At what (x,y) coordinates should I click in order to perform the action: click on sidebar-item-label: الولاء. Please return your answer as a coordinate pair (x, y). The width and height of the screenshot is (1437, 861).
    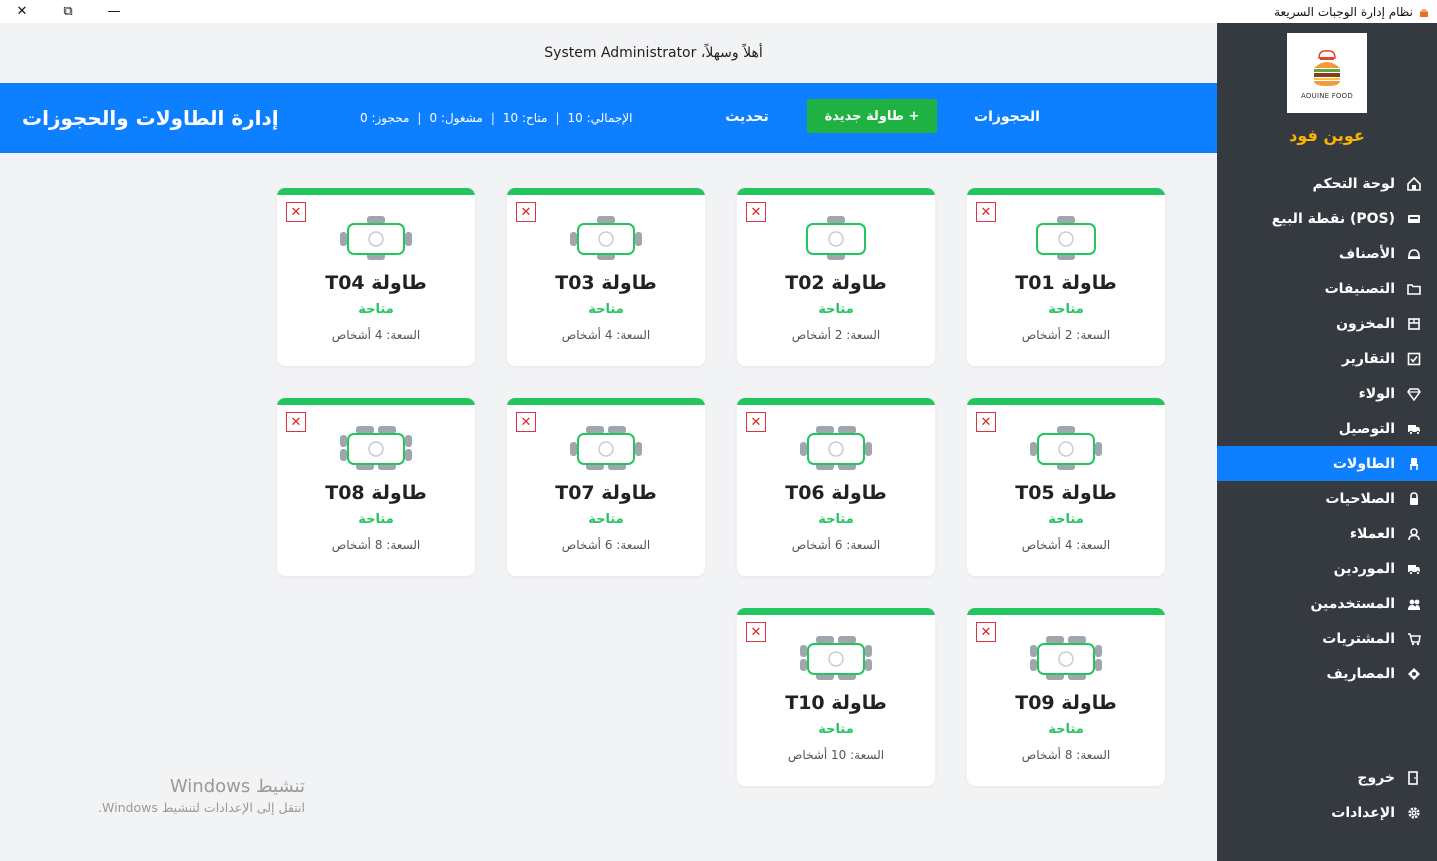
    Looking at the image, I should click on (1376, 393).